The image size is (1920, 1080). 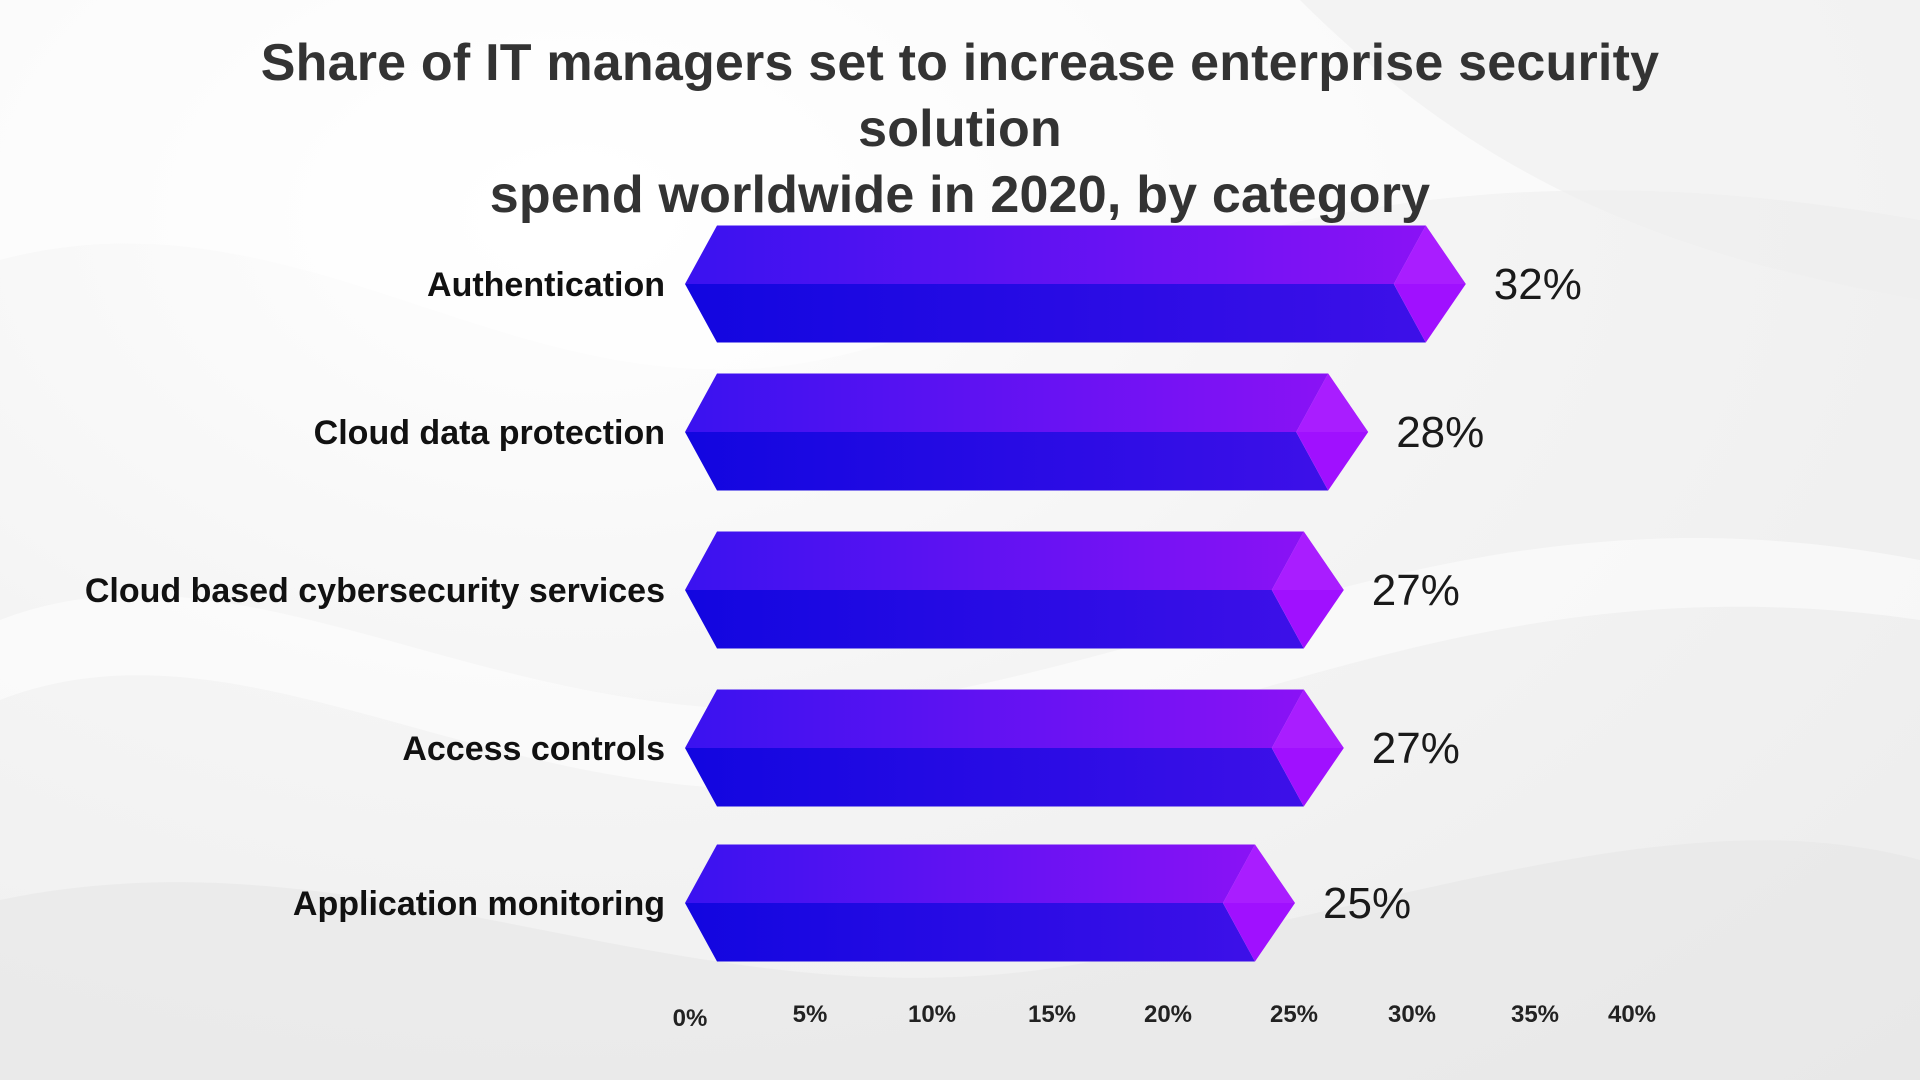 I want to click on x-tick-label: 40%, so click(x=1632, y=1014).